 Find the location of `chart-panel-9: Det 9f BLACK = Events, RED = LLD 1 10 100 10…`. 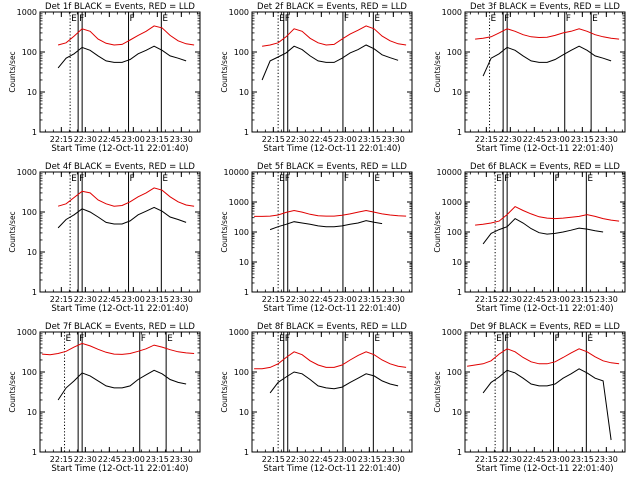

chart-panel-9: Det 9f BLACK = Events, RED = LLD 1 10 100 10… is located at coordinates (529, 398).